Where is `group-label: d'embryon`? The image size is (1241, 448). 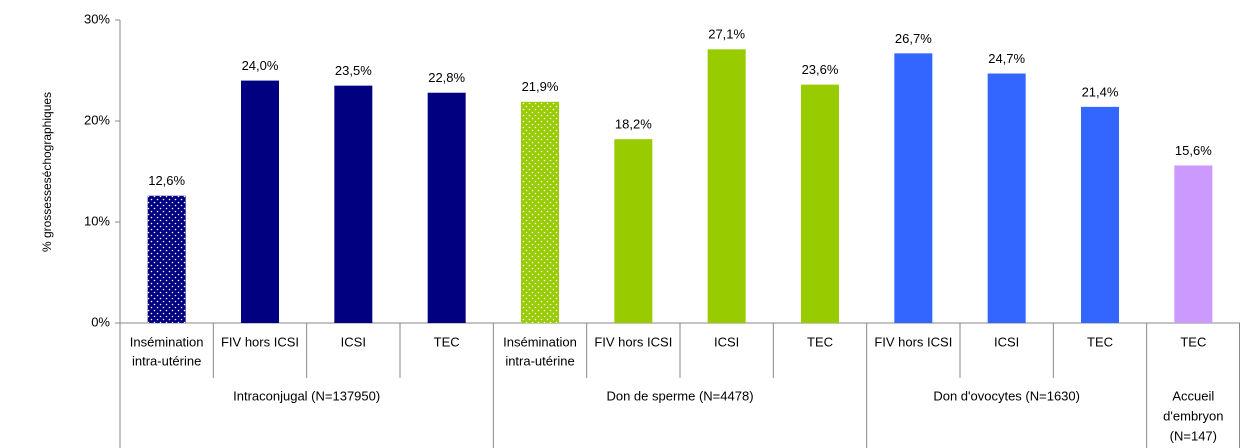 group-label: d'embryon is located at coordinates (1193, 415).